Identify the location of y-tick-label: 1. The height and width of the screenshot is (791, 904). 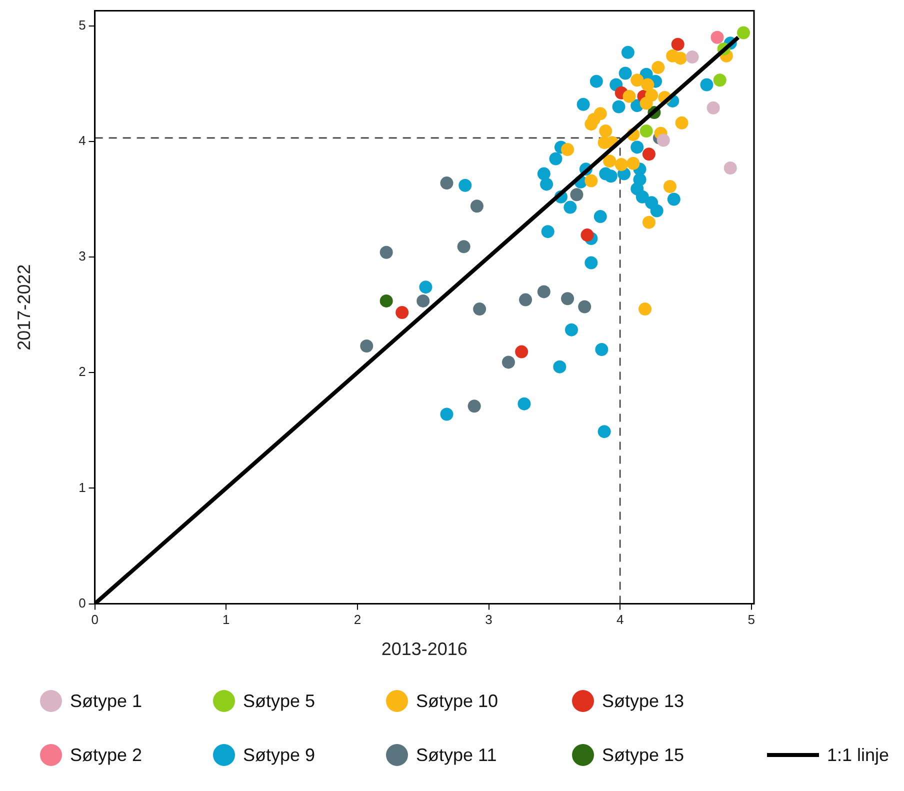
(82, 487).